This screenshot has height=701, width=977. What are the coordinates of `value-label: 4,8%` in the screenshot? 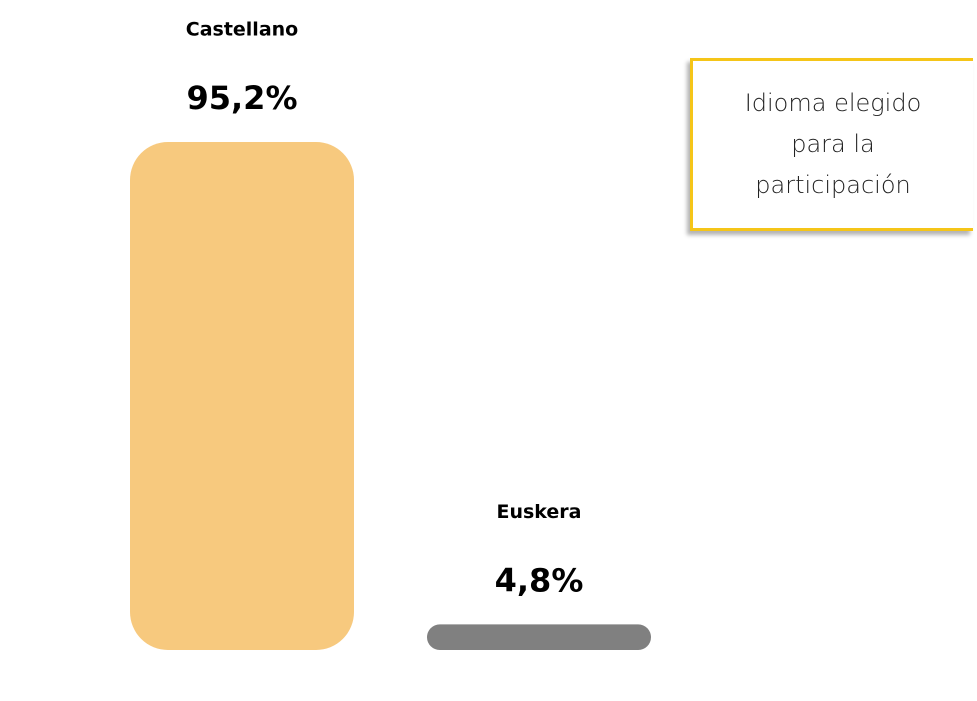 It's located at (539, 580).